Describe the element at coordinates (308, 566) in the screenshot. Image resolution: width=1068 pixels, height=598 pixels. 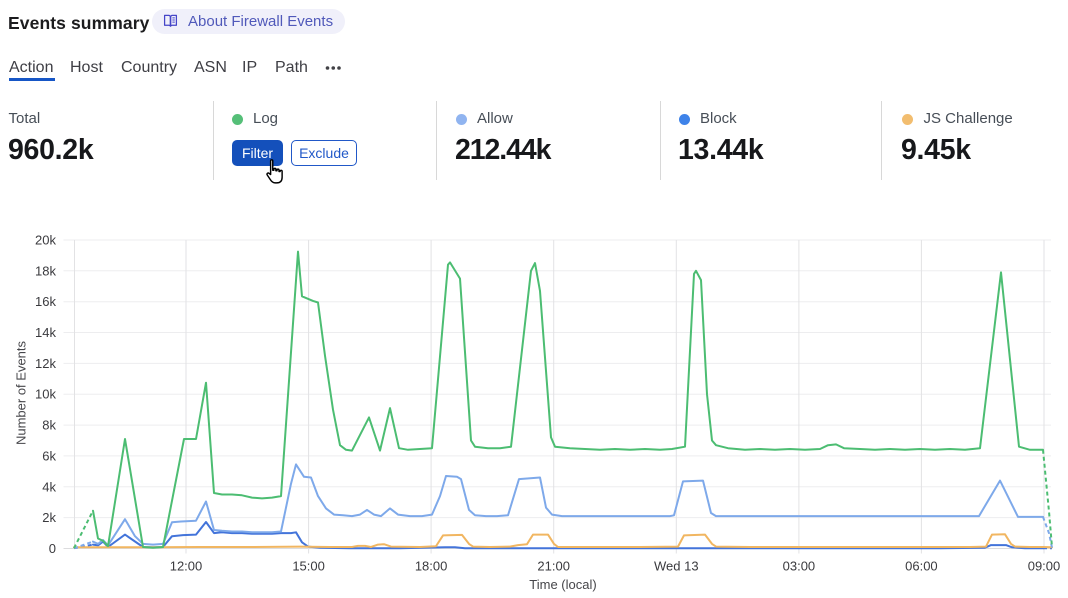
I see `svg-text: 15:00` at that location.